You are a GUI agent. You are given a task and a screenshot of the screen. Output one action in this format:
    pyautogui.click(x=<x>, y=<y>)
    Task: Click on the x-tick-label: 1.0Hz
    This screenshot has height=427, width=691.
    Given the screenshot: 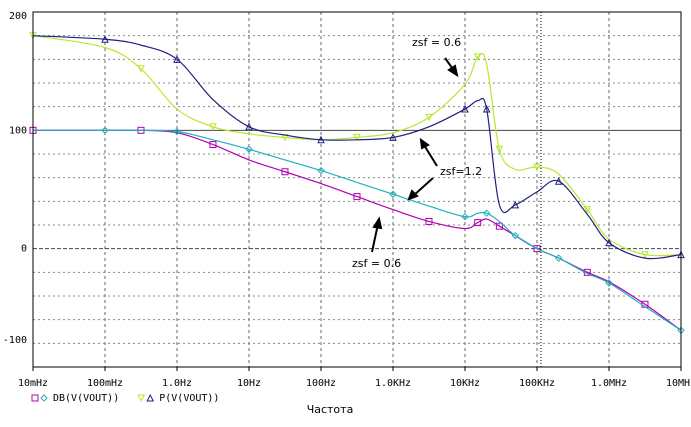 What is the action you would take?
    pyautogui.click(x=177, y=383)
    